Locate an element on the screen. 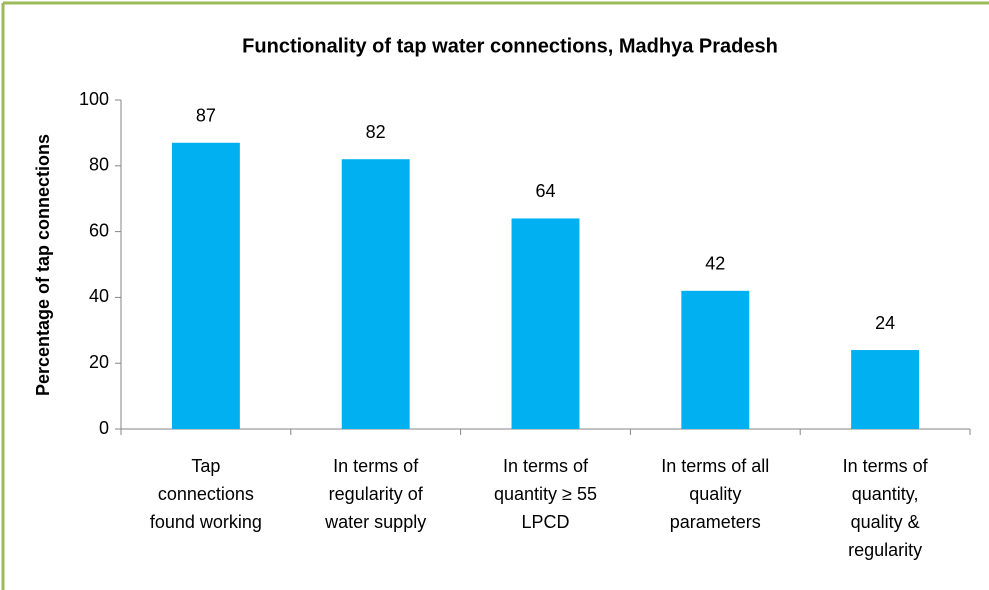 Image resolution: width=989 pixels, height=590 pixels. value-label: 64 is located at coordinates (545, 191).